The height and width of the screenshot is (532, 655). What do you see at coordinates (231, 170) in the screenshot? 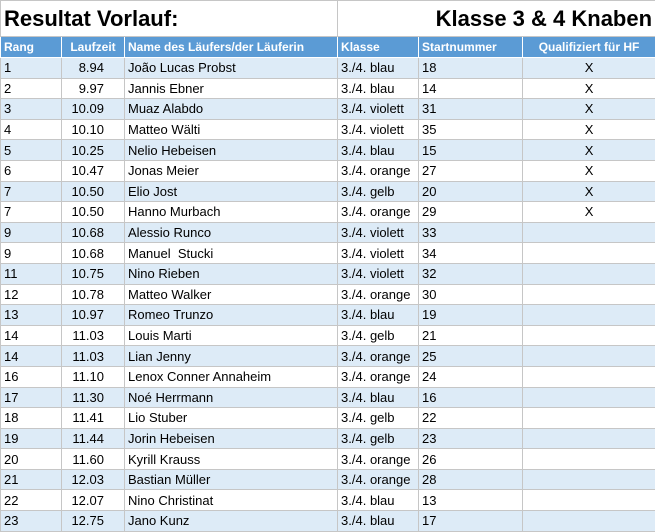
I see `table-cell: Jonas Meier` at bounding box center [231, 170].